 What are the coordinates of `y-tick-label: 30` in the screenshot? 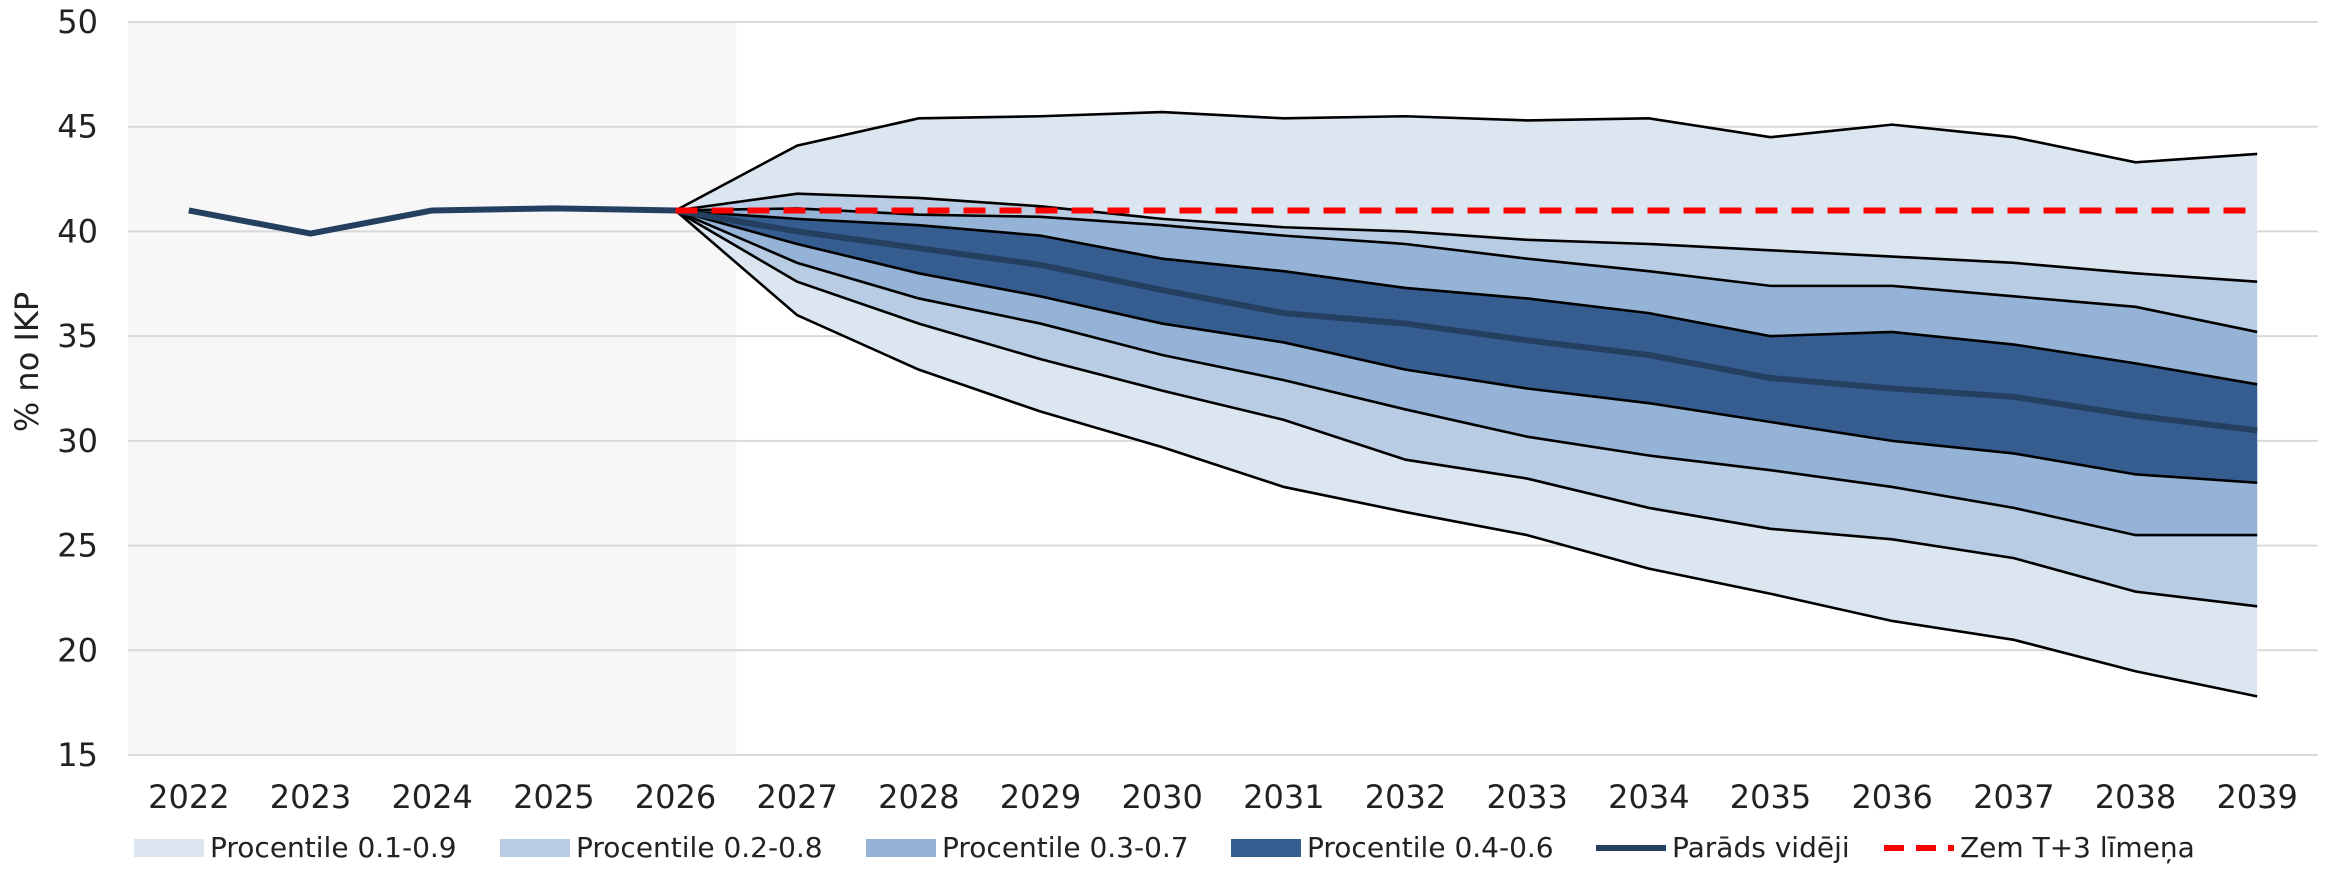 It's located at (77, 441).